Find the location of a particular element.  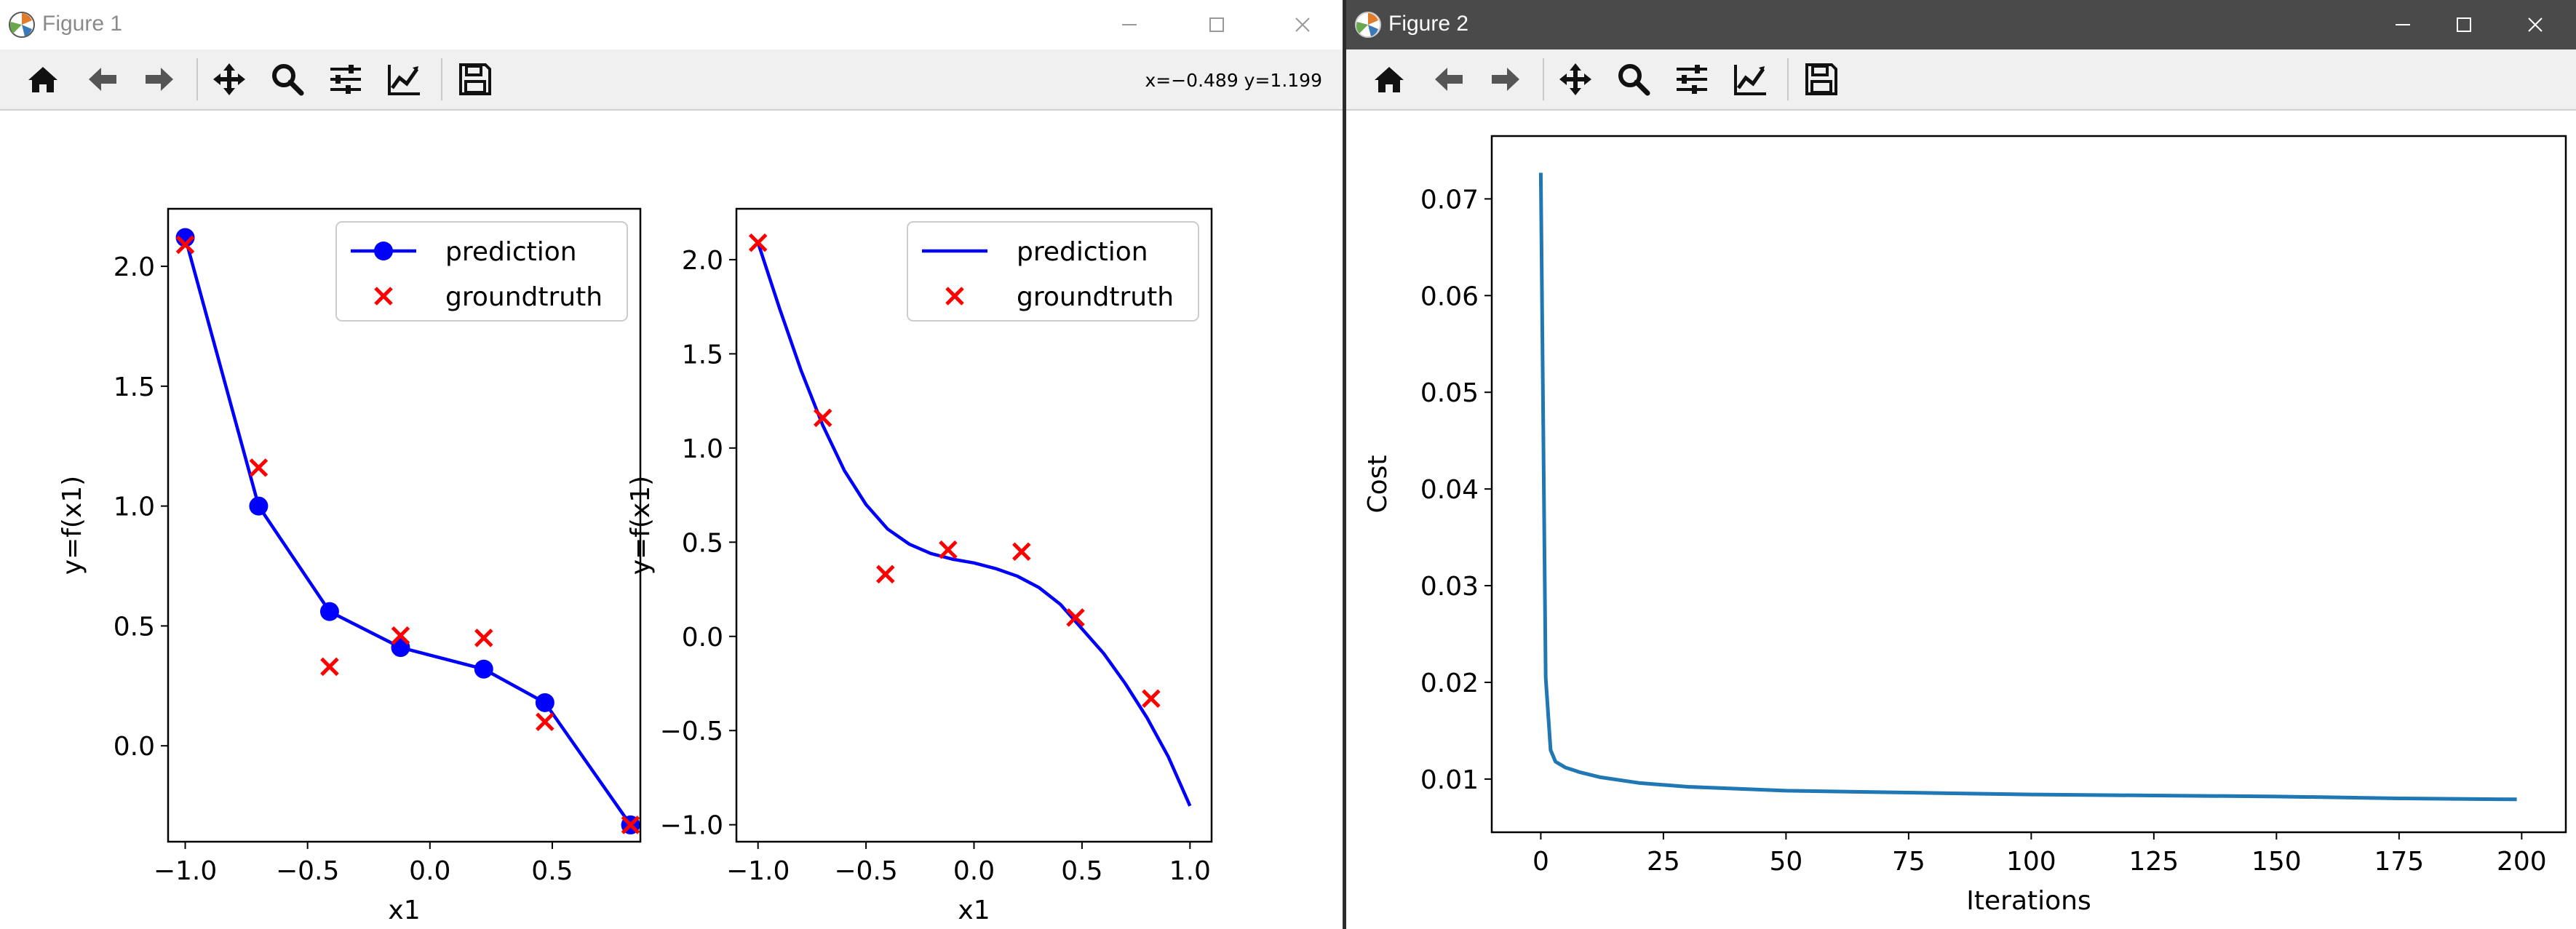

title-bar: Figure 2 is located at coordinates (1961, 24).